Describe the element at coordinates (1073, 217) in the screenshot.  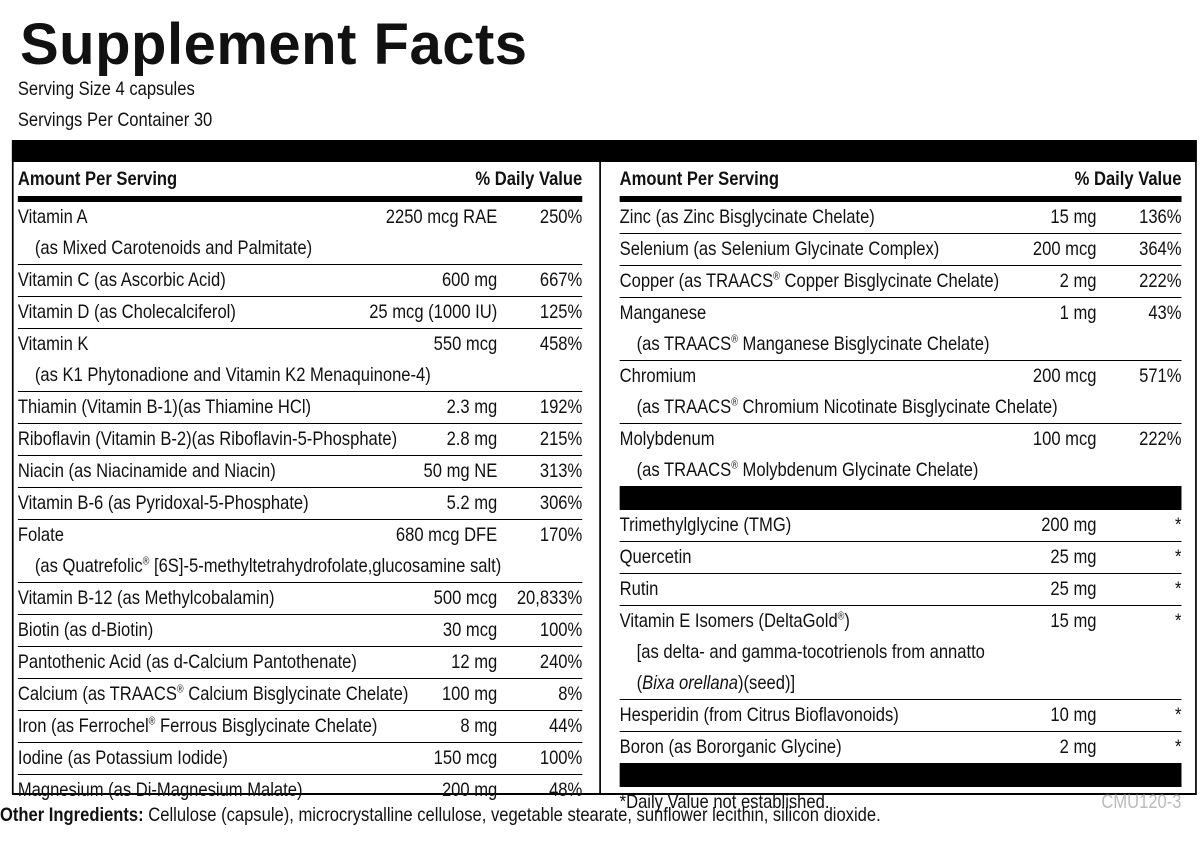
I see `nutrient-amount: 15 mg` at that location.